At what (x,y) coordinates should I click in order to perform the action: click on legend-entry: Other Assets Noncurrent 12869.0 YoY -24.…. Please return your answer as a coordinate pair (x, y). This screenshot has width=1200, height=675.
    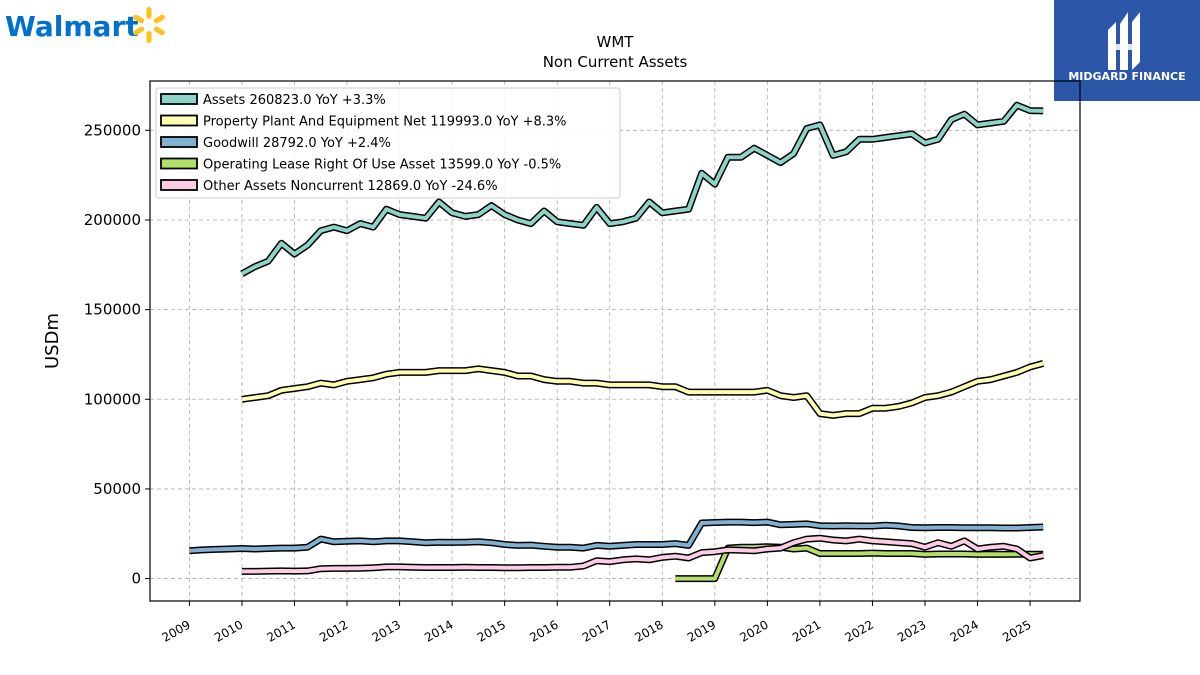
    Looking at the image, I should click on (350, 186).